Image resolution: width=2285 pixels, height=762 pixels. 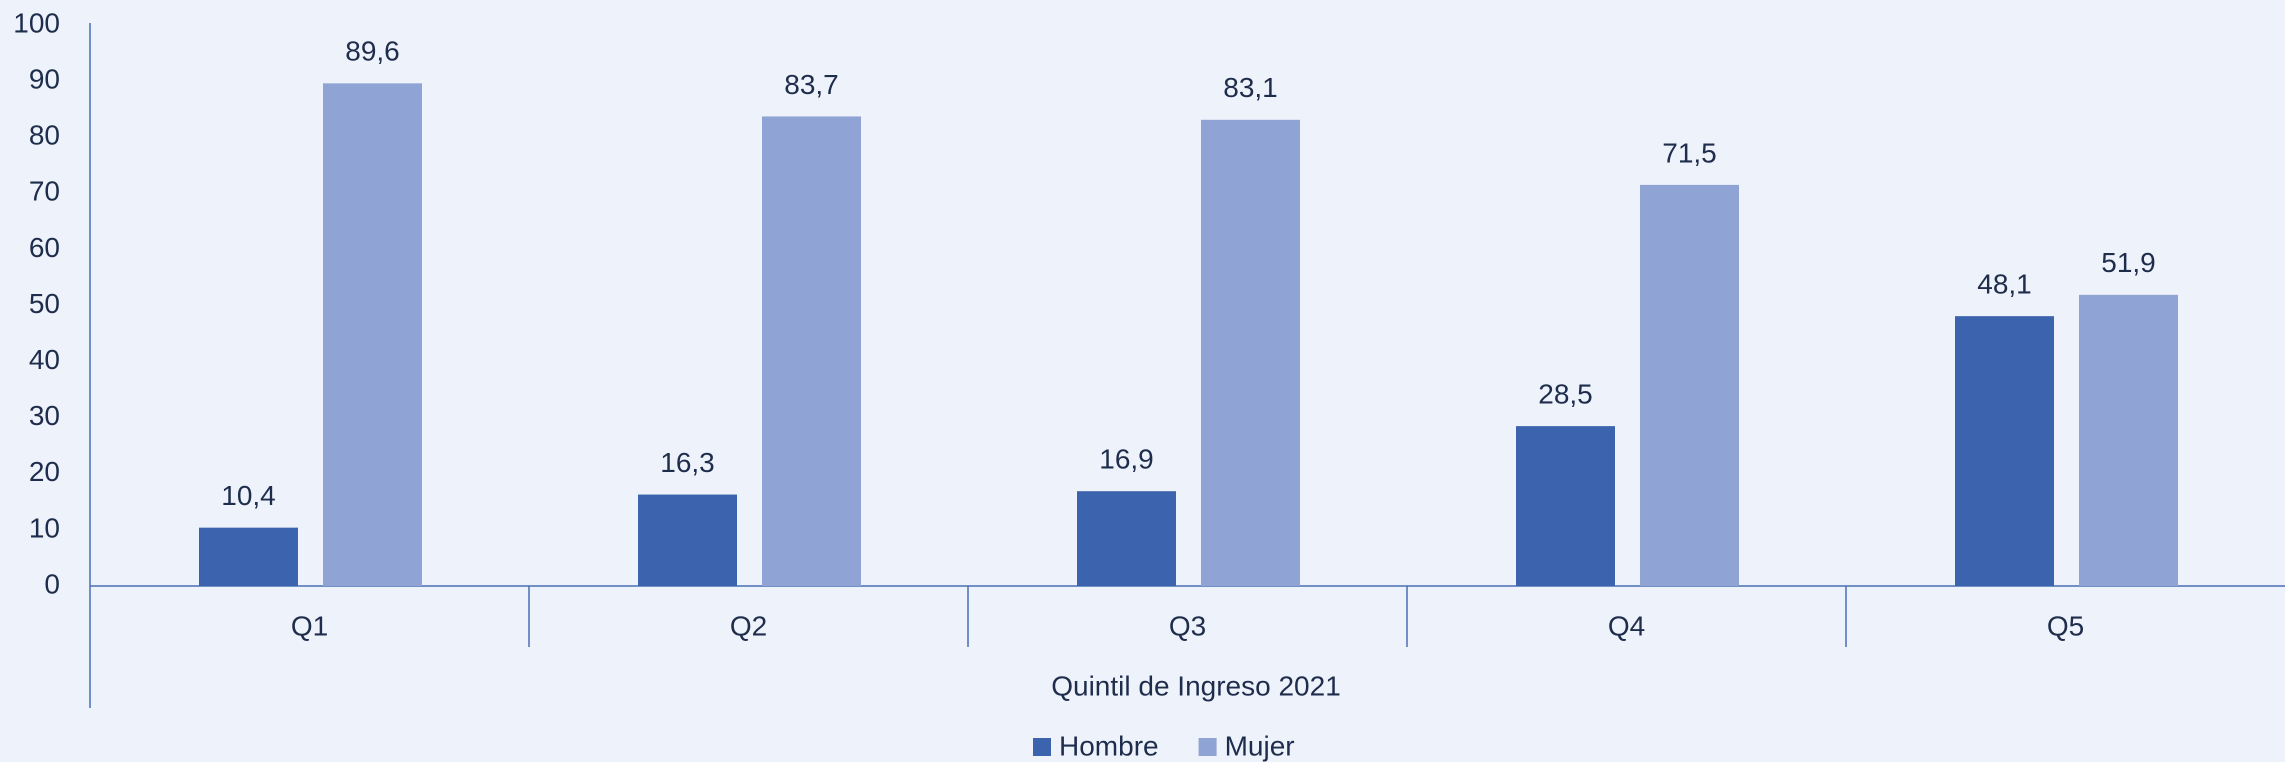 What do you see at coordinates (1250, 87) in the screenshot?
I see `data-label: 83,1` at bounding box center [1250, 87].